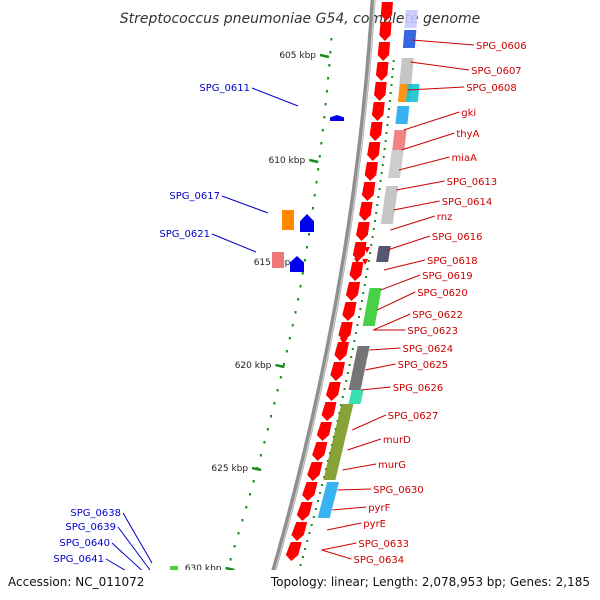  I want to click on forward-gene-label: SPG_0618, so click(452, 261).